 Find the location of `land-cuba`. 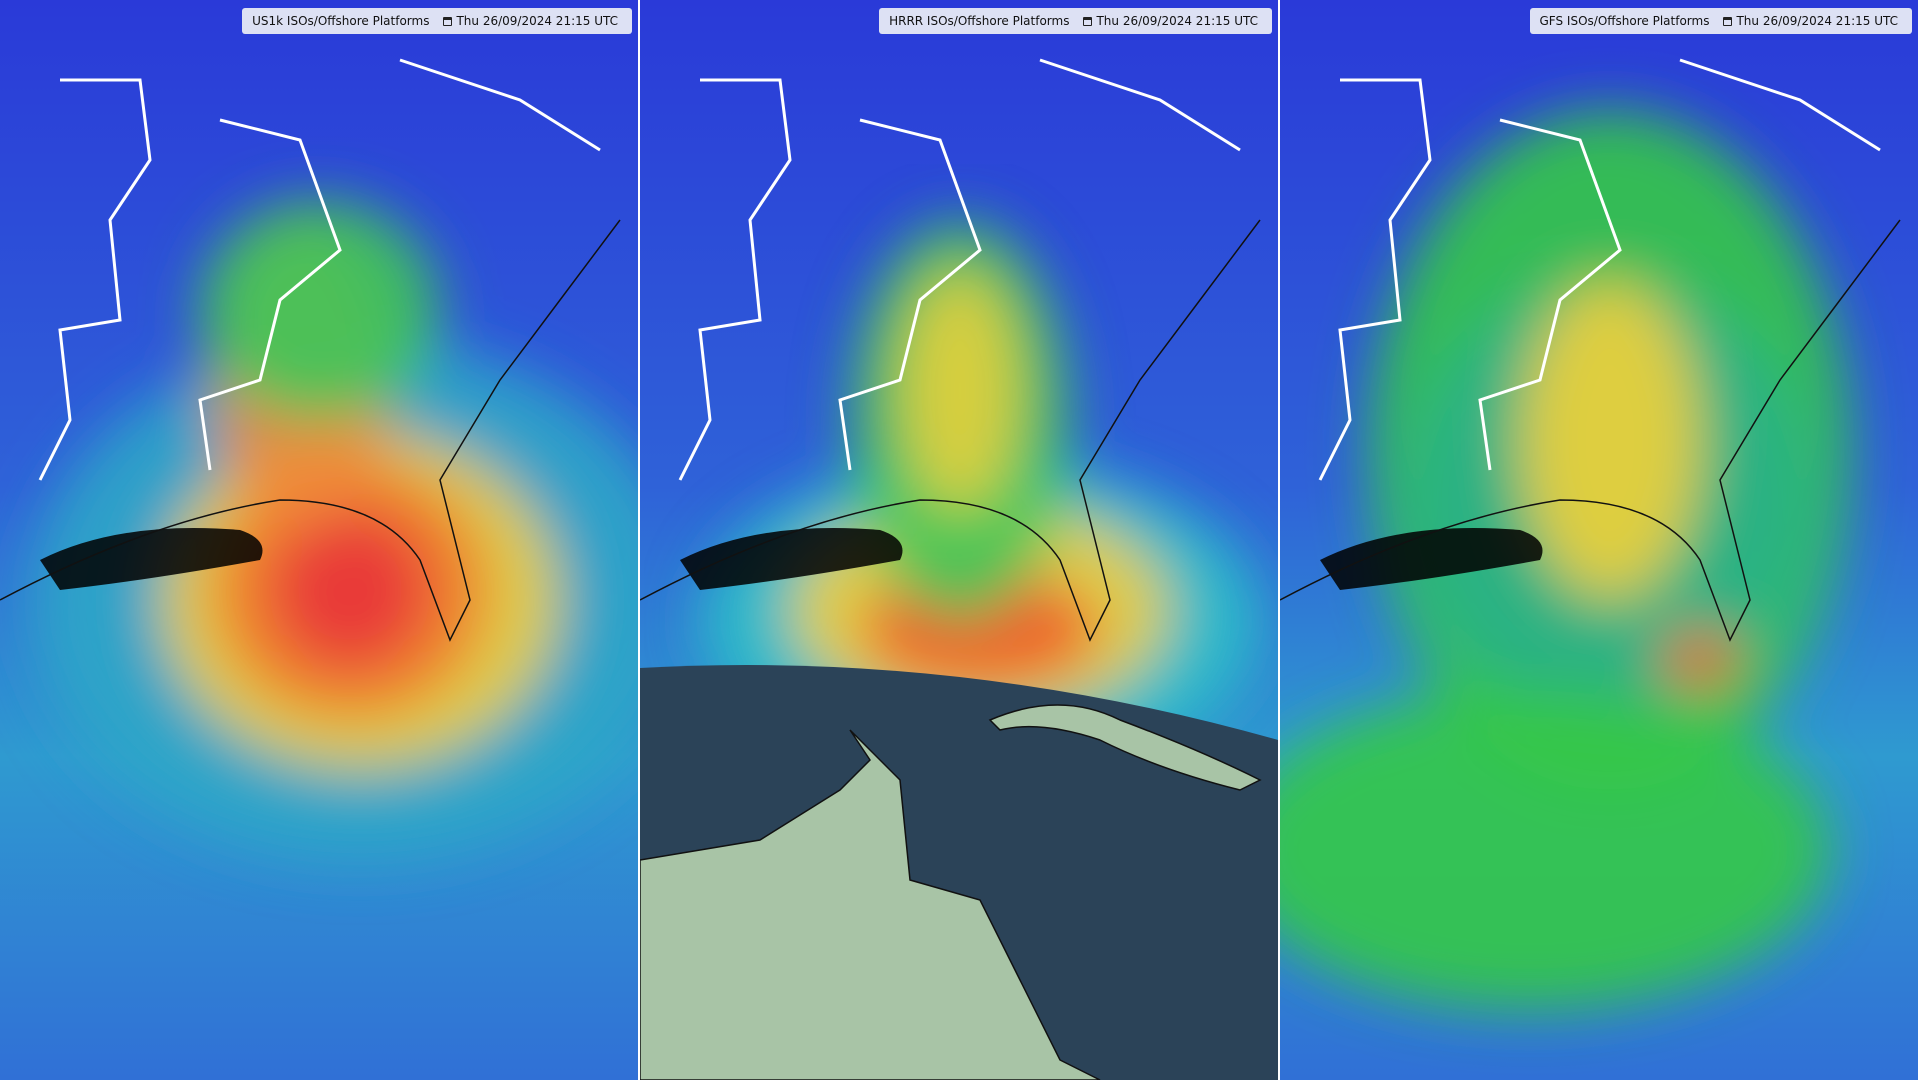

land-cuba is located at coordinates (1125, 747).